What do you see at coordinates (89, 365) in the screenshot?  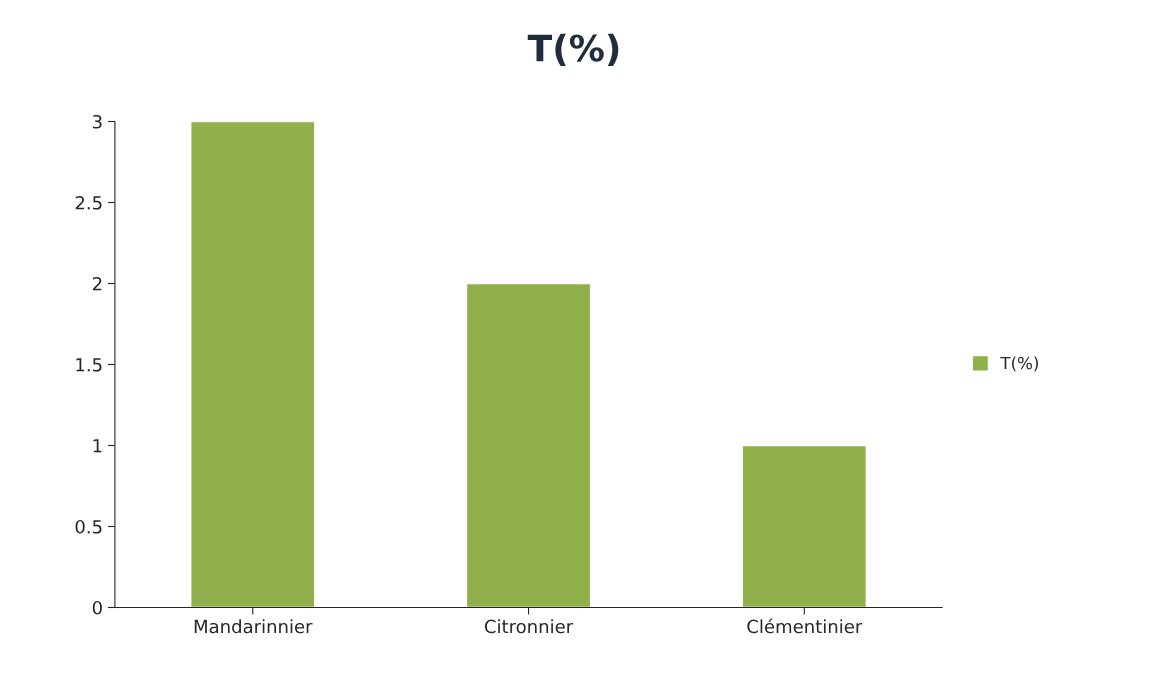 I see `y-tick-label: 1.5` at bounding box center [89, 365].